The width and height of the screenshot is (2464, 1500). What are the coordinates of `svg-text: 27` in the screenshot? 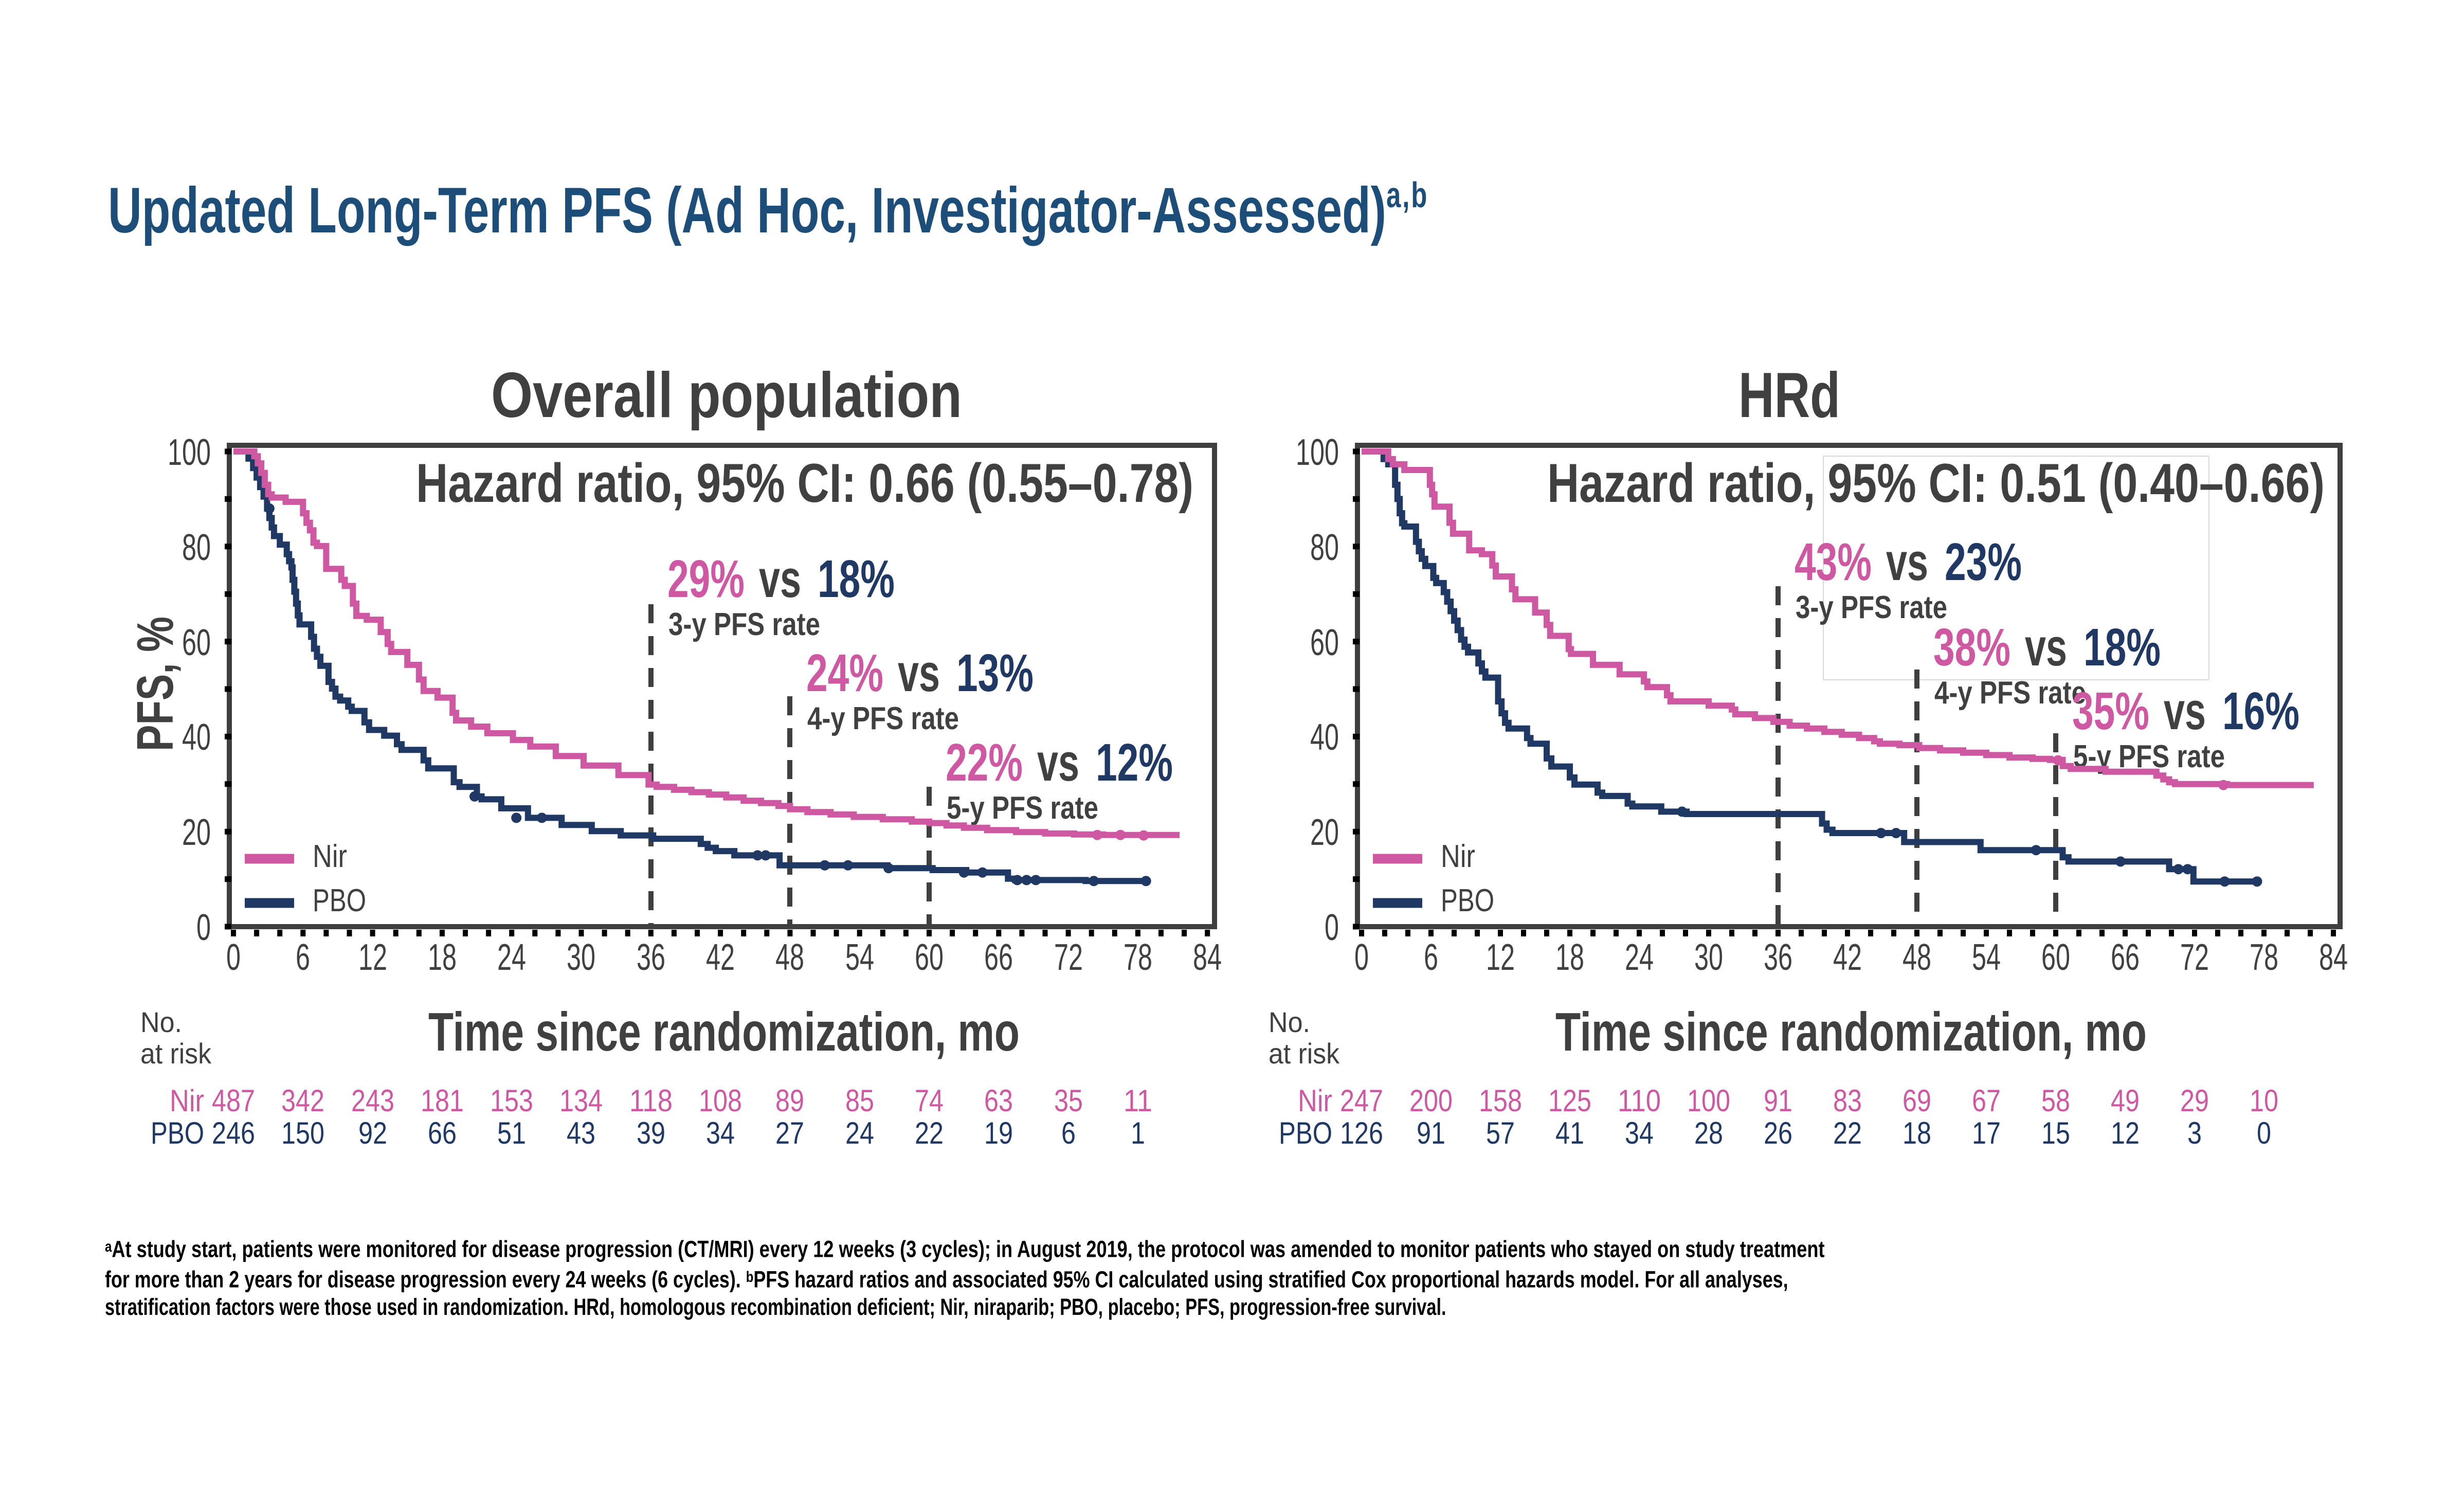 It's located at (789, 1133).